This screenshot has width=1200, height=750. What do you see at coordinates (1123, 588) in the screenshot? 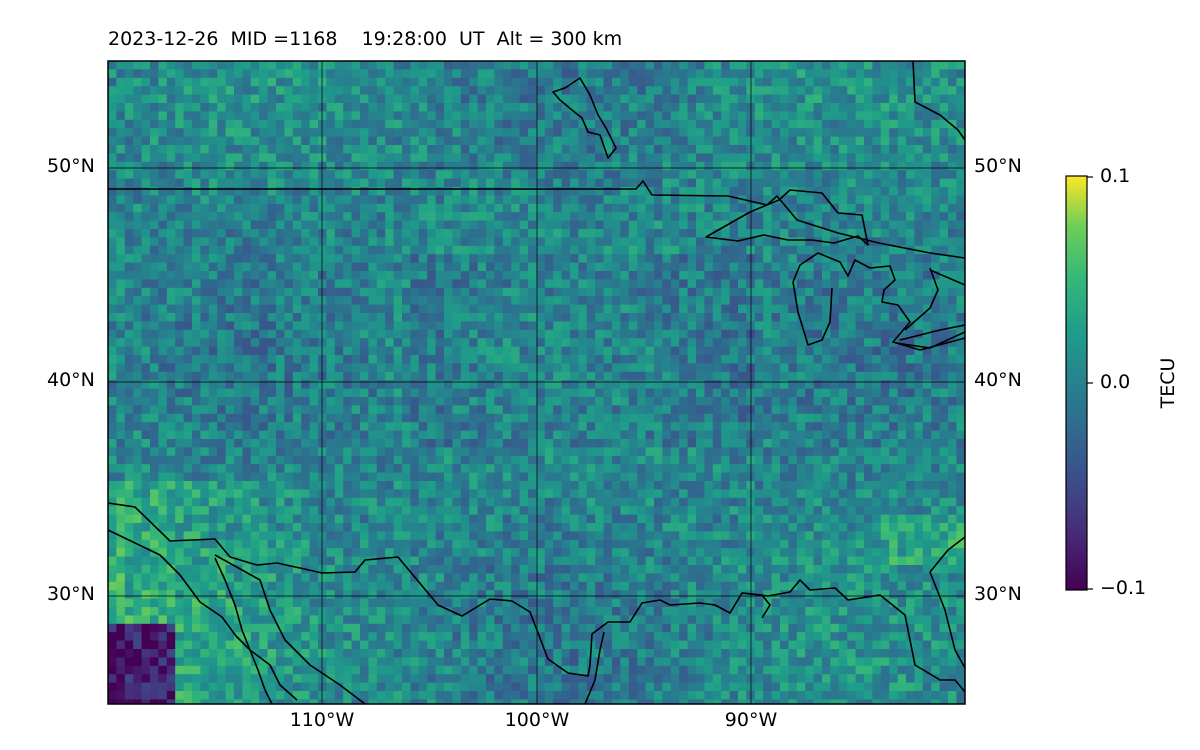
I see `colorbar-tick-label-bottom: −0.1` at bounding box center [1123, 588].